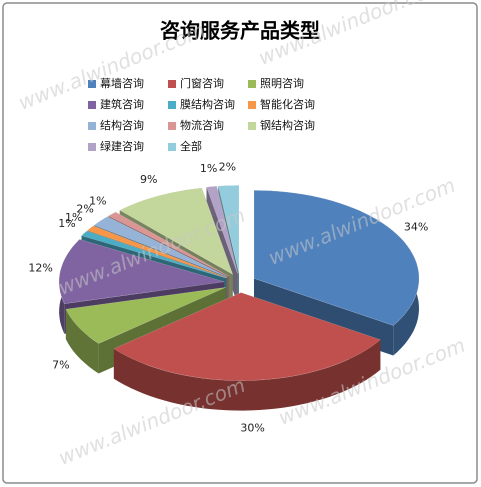 This screenshot has height=487, width=481. I want to click on legend-label: 智能化咨询, so click(287, 104).